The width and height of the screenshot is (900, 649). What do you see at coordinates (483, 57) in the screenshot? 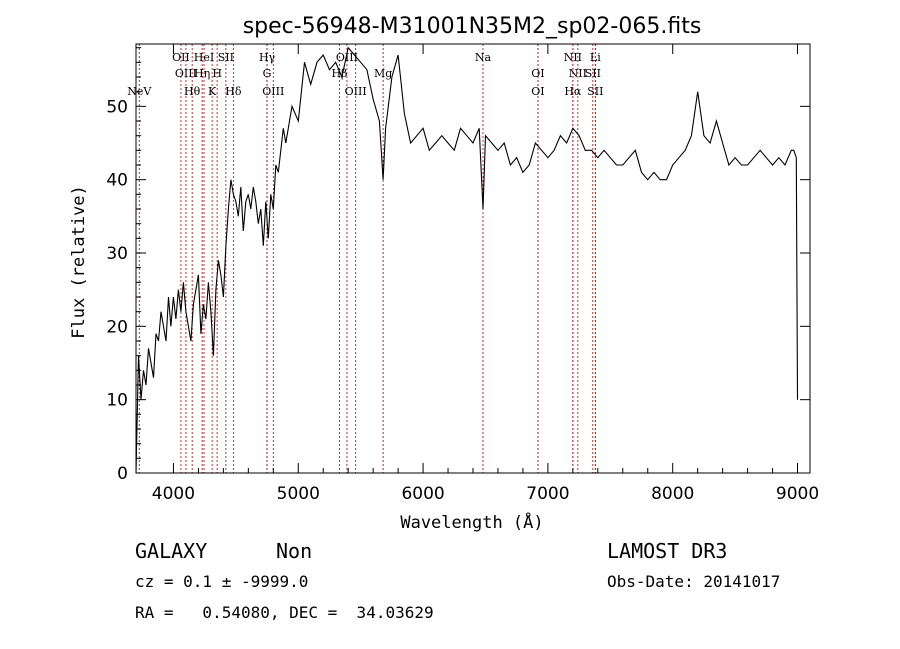
I see `line-label: Na` at bounding box center [483, 57].